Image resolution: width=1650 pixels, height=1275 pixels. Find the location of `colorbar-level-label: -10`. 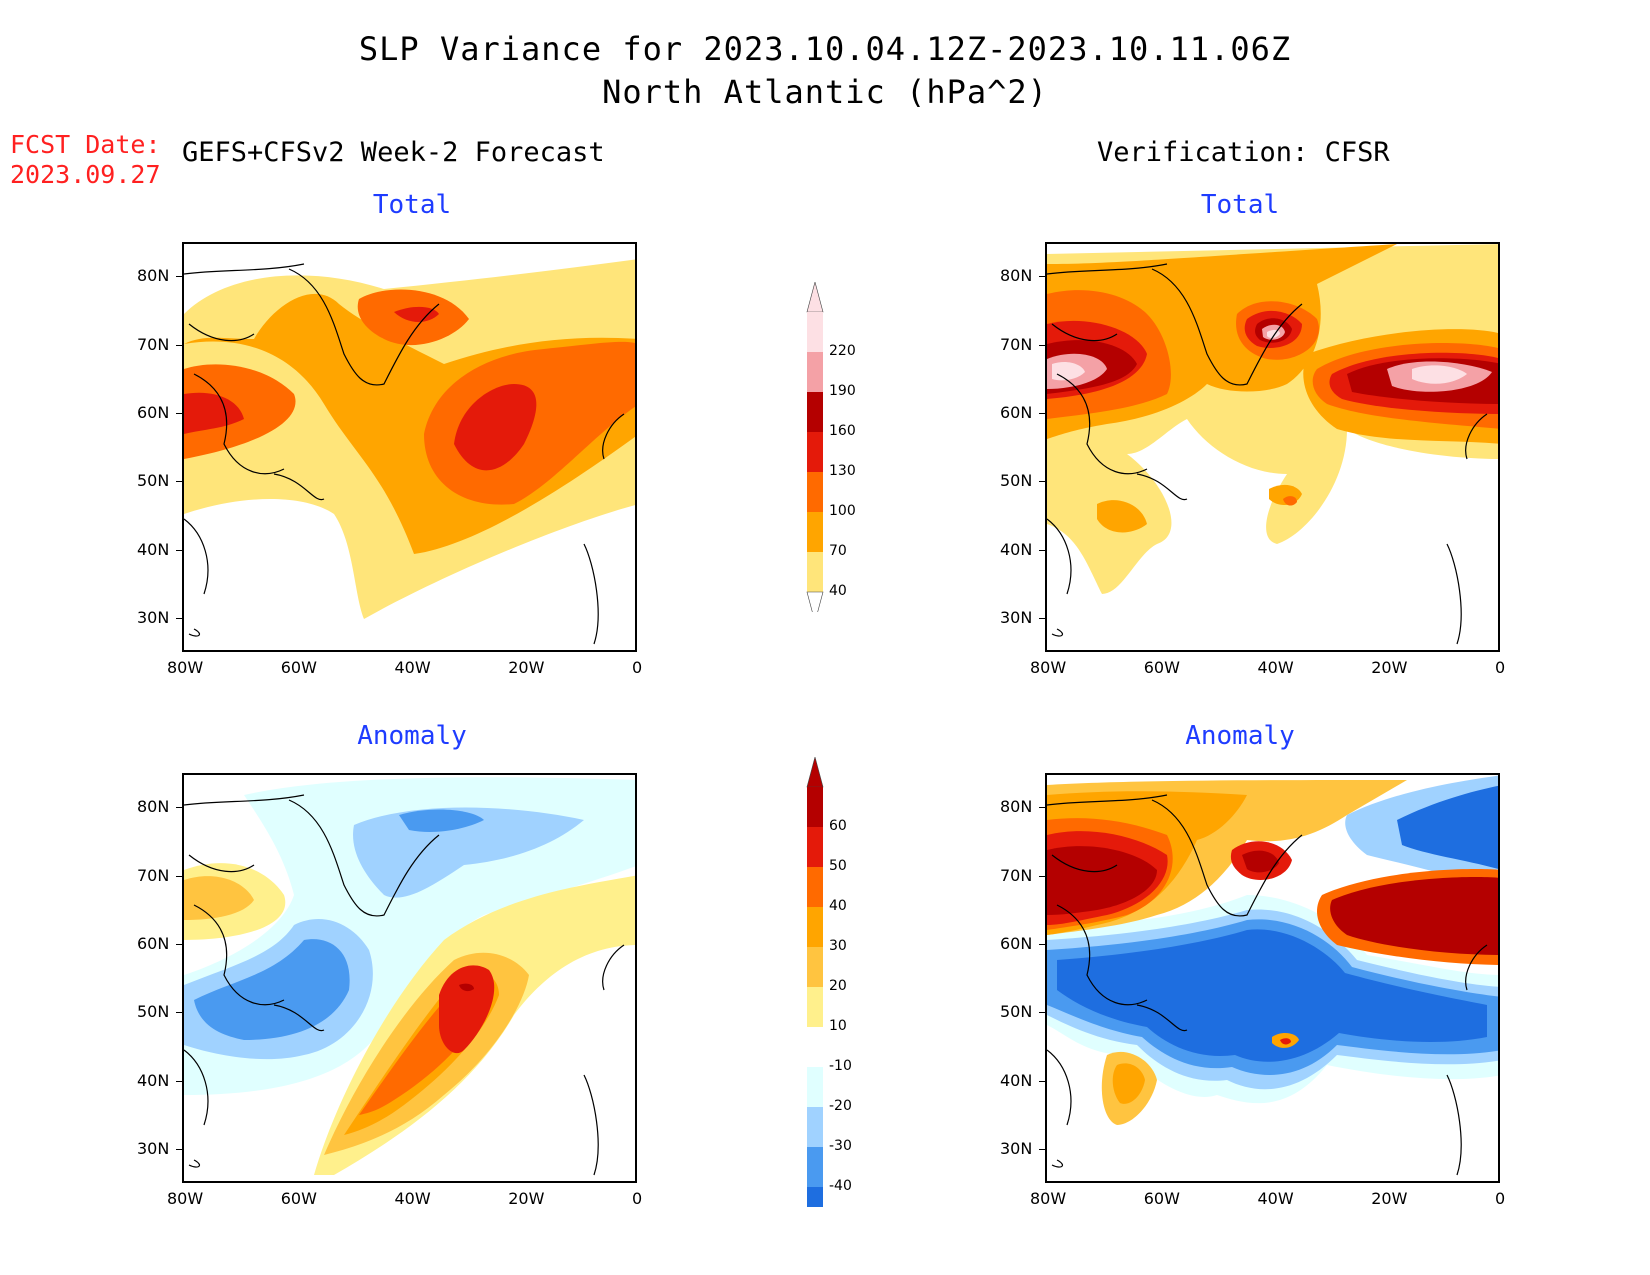

colorbar-level-label: -10 is located at coordinates (840, 1066).